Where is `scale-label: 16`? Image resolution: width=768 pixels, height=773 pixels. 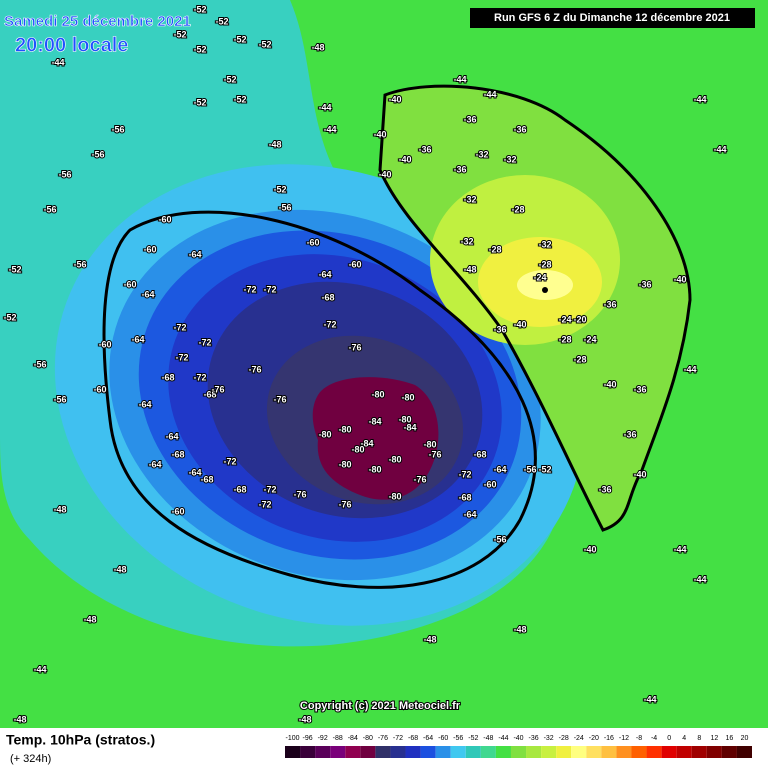
scale-label: 16 is located at coordinates (730, 738).